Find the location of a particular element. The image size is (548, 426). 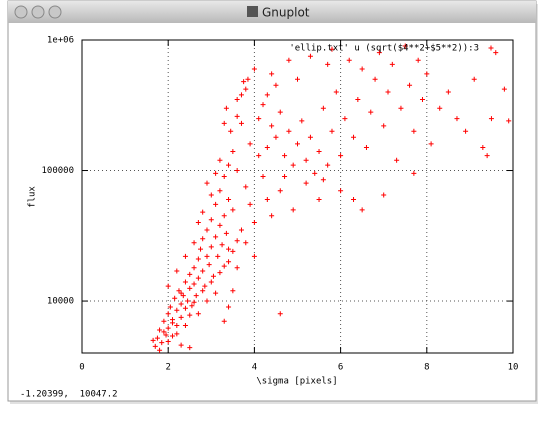

title-bar is located at coordinates (272, 12).